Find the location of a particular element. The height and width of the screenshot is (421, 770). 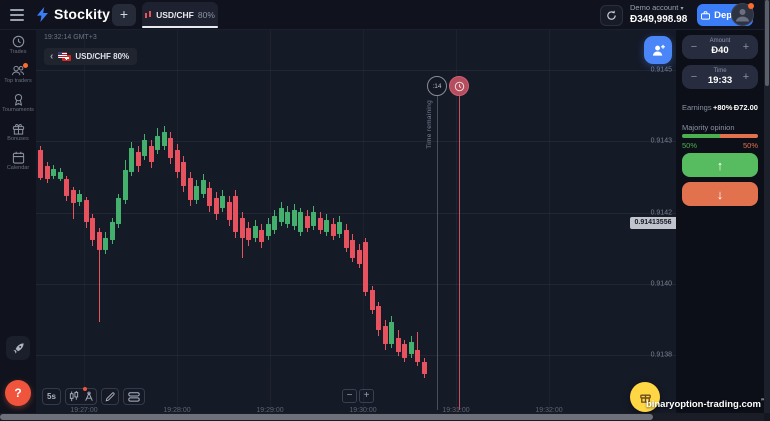

time-stepper: − Time 19:33 + is located at coordinates (720, 77).